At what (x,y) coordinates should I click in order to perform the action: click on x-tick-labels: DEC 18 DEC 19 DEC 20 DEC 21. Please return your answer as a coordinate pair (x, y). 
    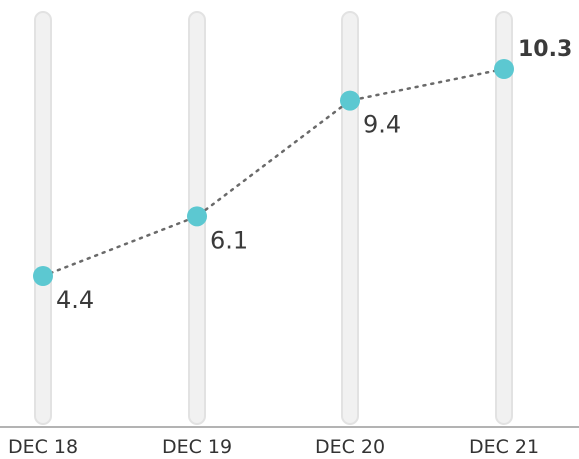
    Looking at the image, I should click on (273, 447).